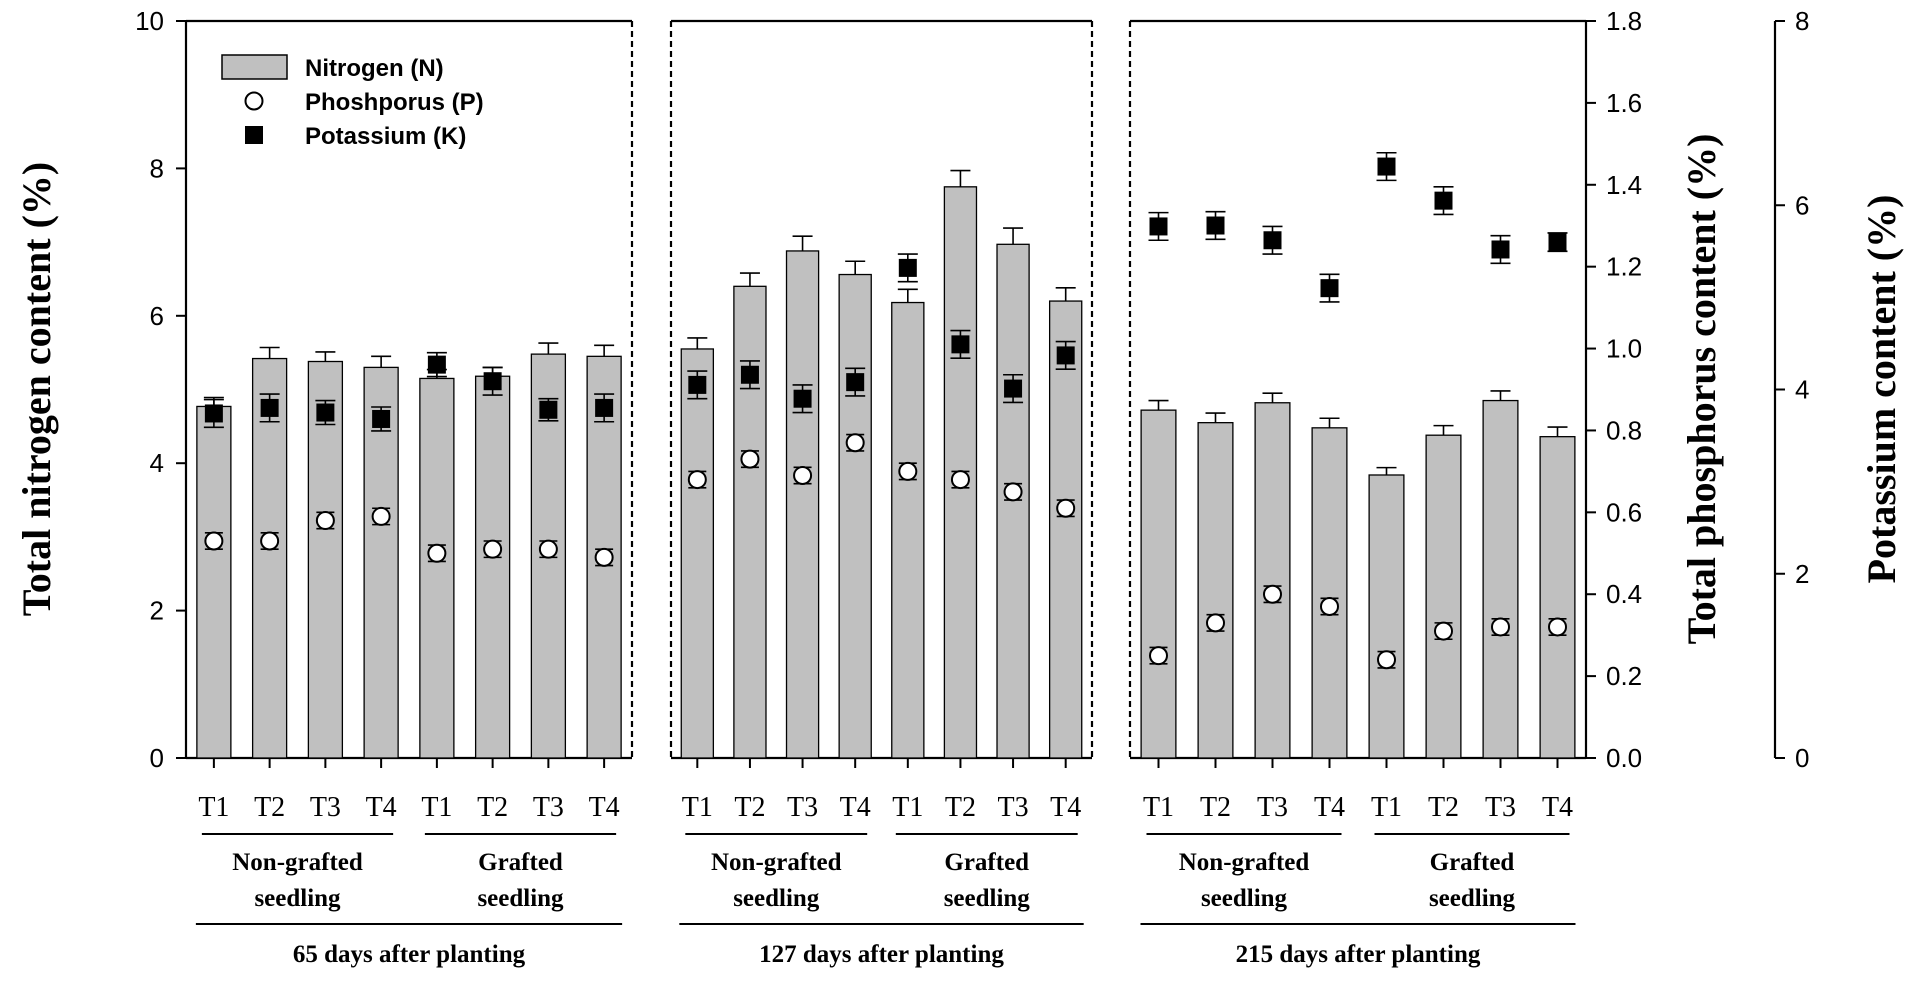  What do you see at coordinates (1624, 21) in the screenshot?
I see `p-axis-tick-label: 1.8` at bounding box center [1624, 21].